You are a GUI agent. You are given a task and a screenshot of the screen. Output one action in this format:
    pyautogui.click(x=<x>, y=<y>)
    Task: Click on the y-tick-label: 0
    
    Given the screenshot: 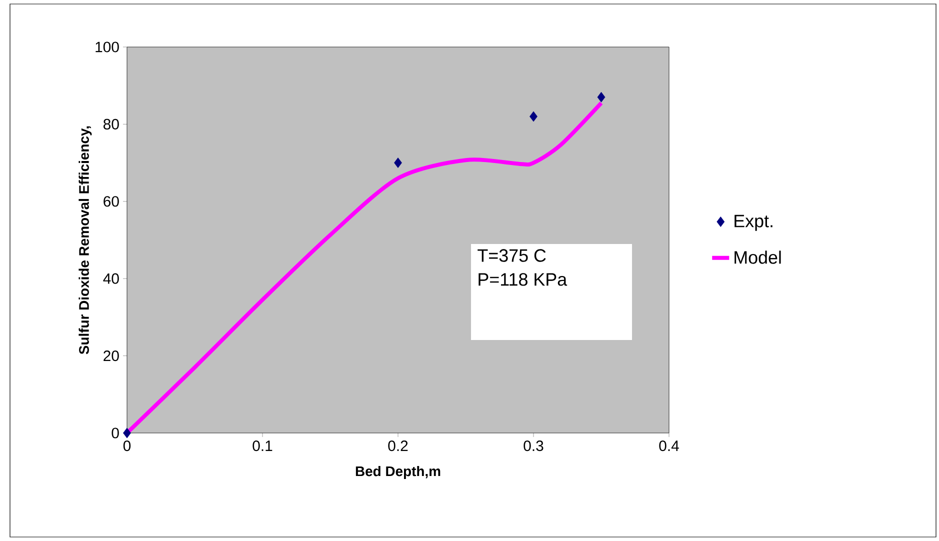 What is the action you would take?
    pyautogui.click(x=115, y=433)
    